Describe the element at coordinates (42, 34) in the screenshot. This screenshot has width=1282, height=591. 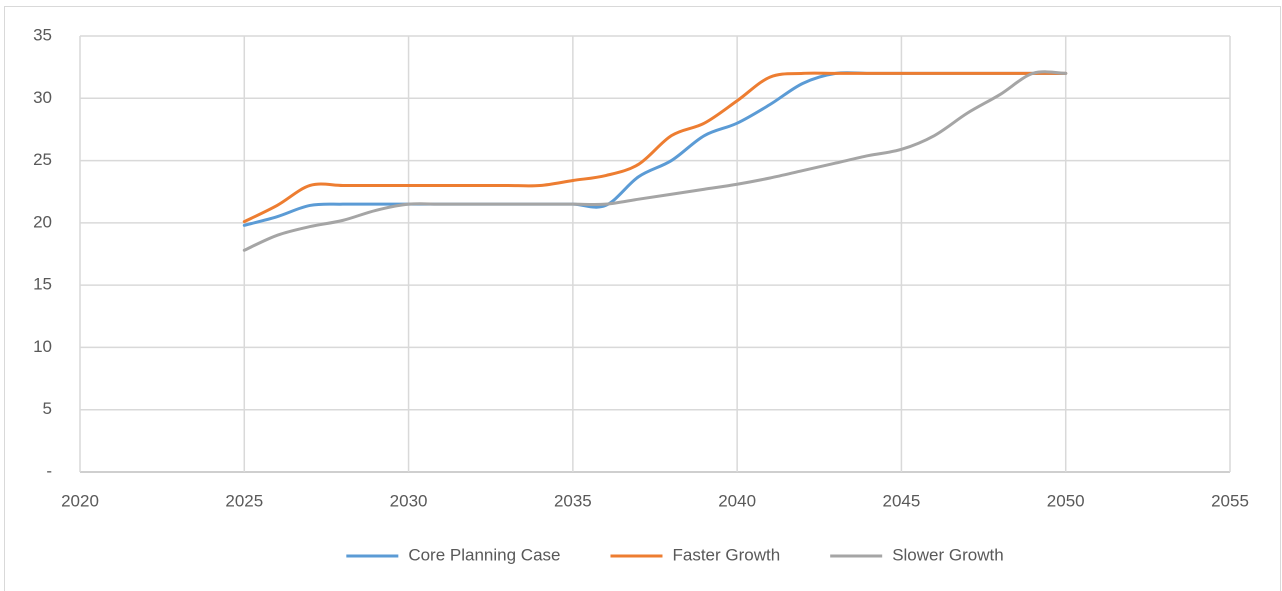
I see `y-tick-label: 35` at that location.